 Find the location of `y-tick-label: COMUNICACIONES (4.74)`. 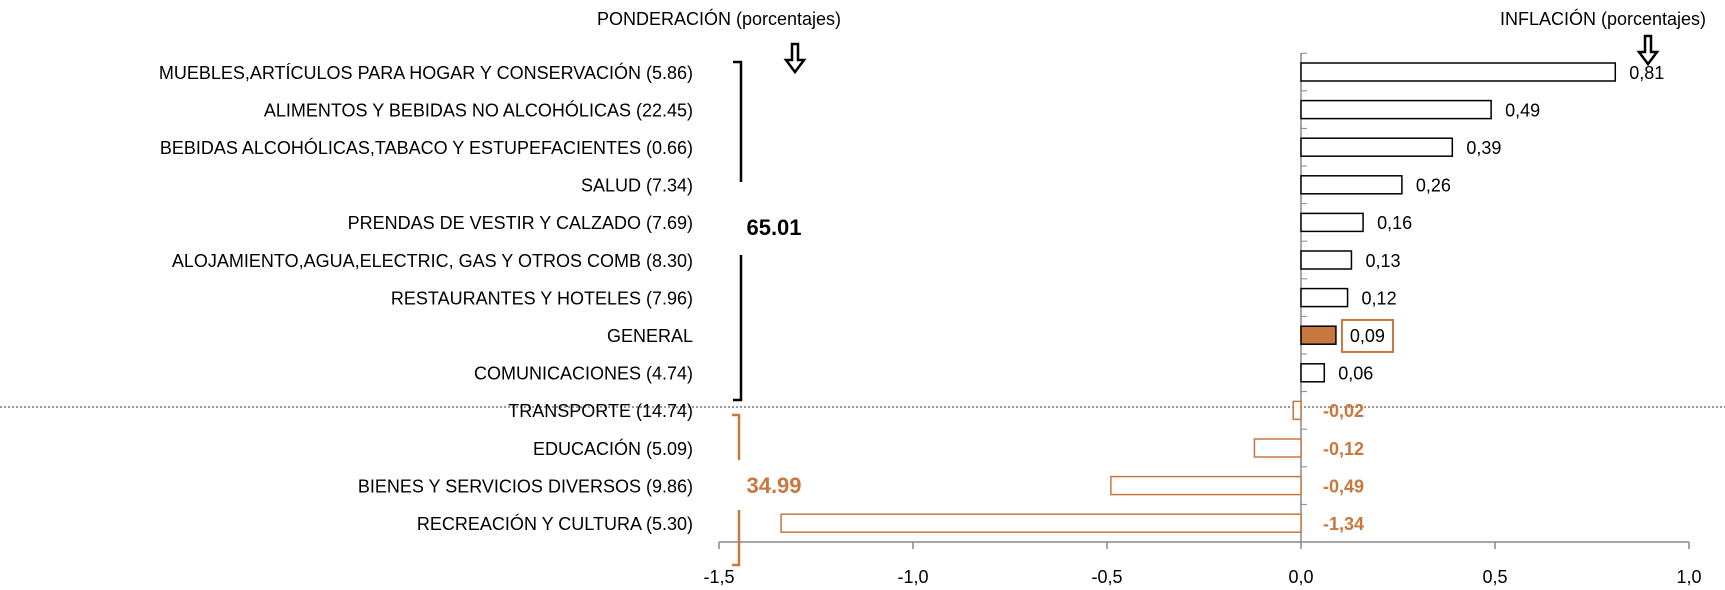

y-tick-label: COMUNICACIONES (4.74) is located at coordinates (583, 374).